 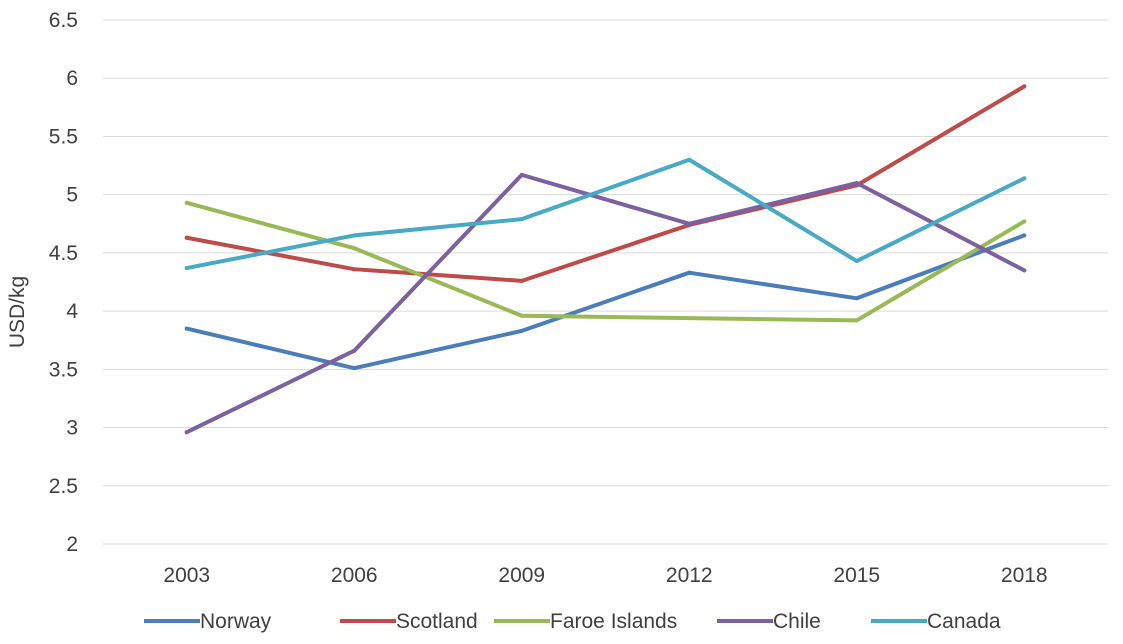 What do you see at coordinates (186, 575) in the screenshot?
I see `x-tick-label: 2003` at bounding box center [186, 575].